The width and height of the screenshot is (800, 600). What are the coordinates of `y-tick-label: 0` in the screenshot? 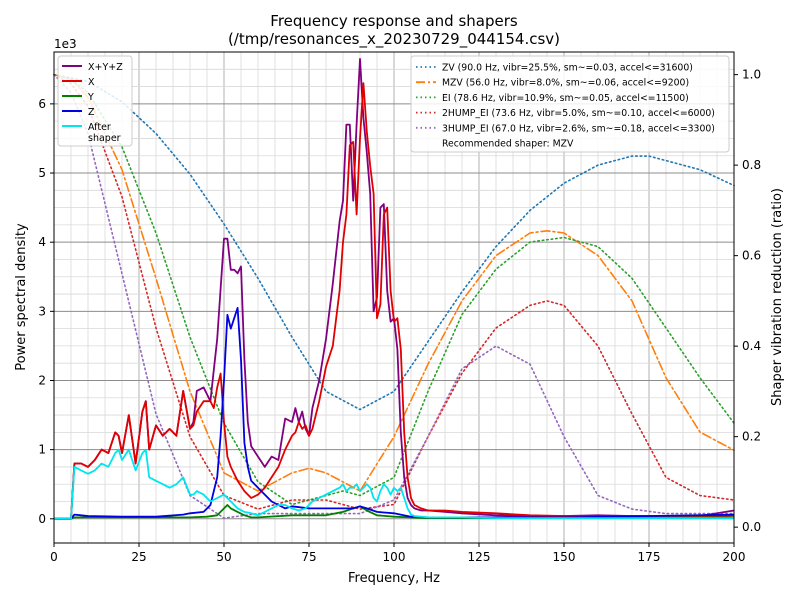 It's located at (42, 519).